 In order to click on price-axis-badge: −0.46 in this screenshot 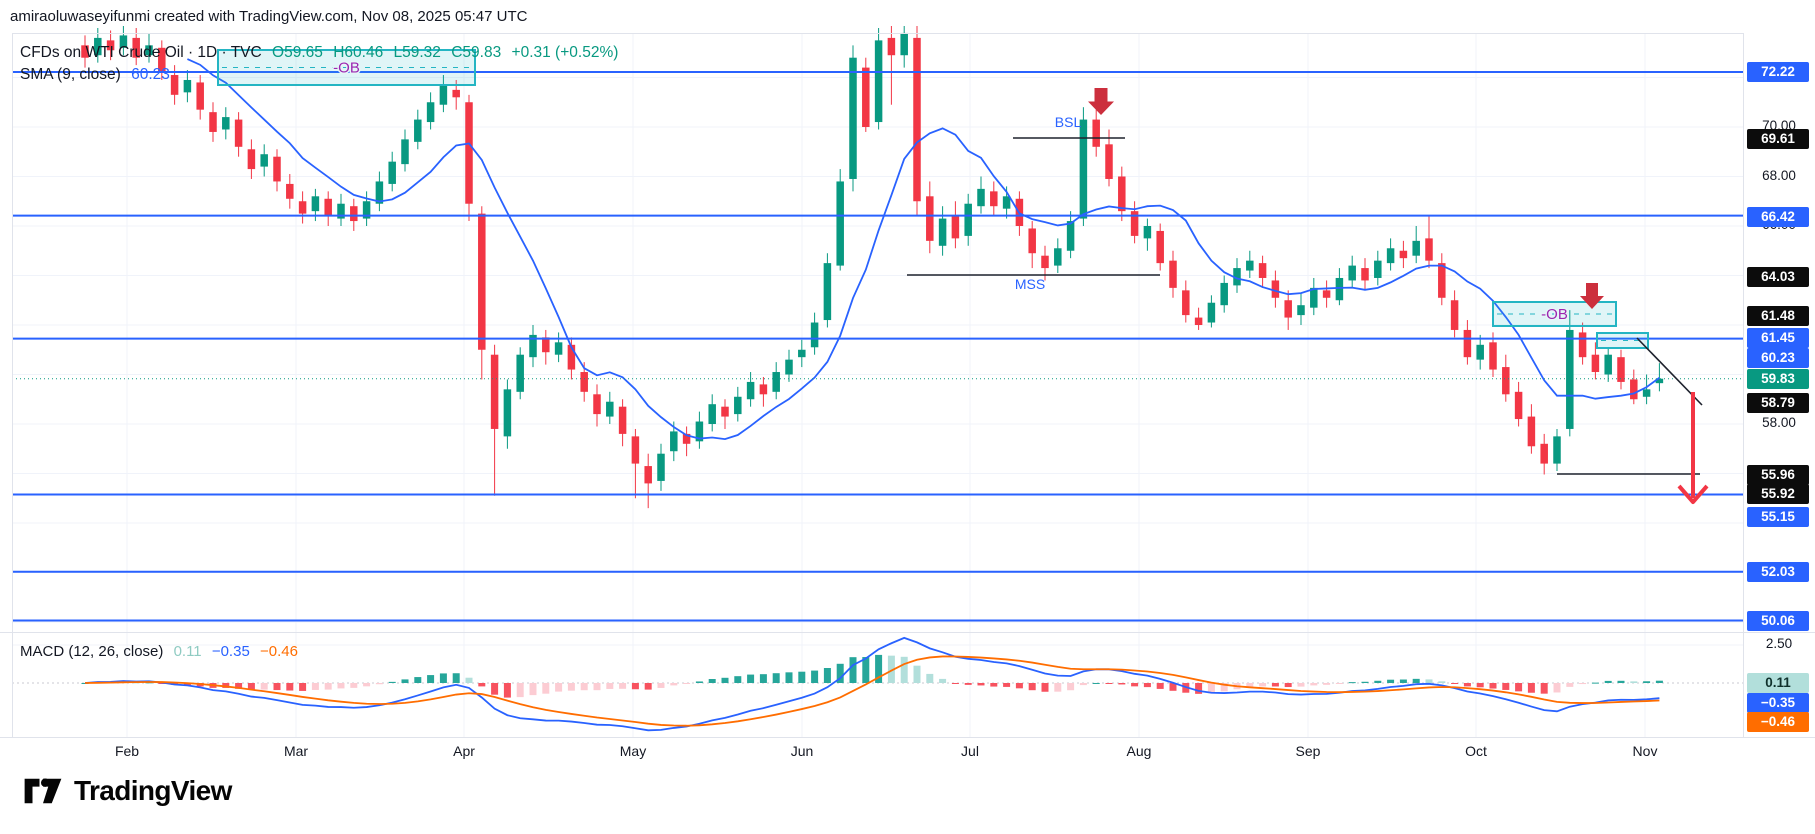, I will do `click(1778, 722)`.